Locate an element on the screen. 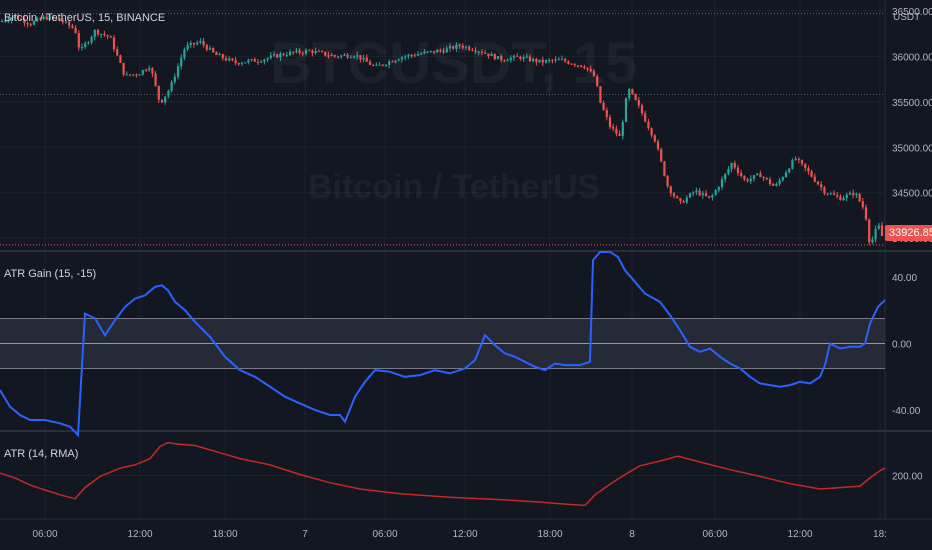  time-tick-label: 8 is located at coordinates (632, 534).